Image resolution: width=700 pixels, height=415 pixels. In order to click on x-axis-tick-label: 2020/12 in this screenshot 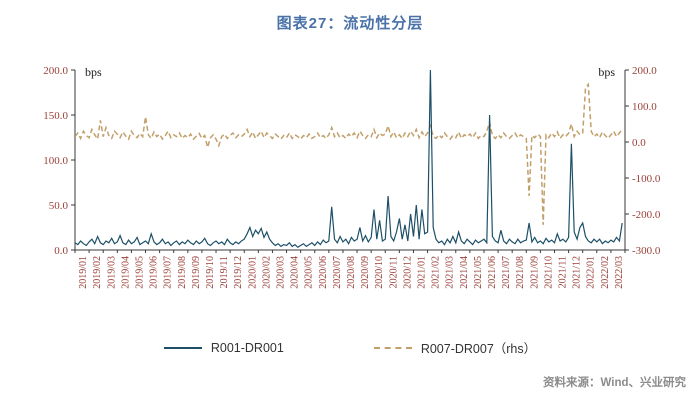, I will do `click(407, 272)`.